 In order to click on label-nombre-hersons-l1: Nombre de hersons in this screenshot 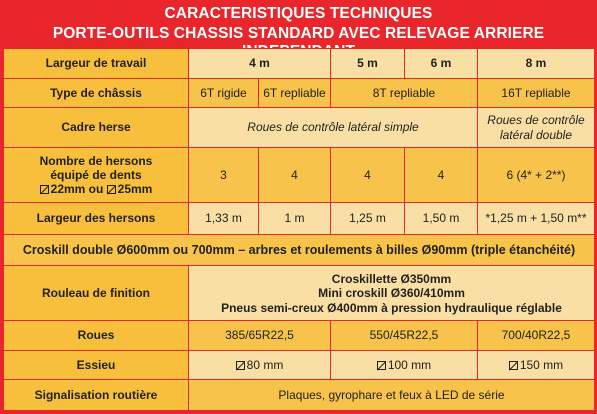, I will do `click(96, 160)`.